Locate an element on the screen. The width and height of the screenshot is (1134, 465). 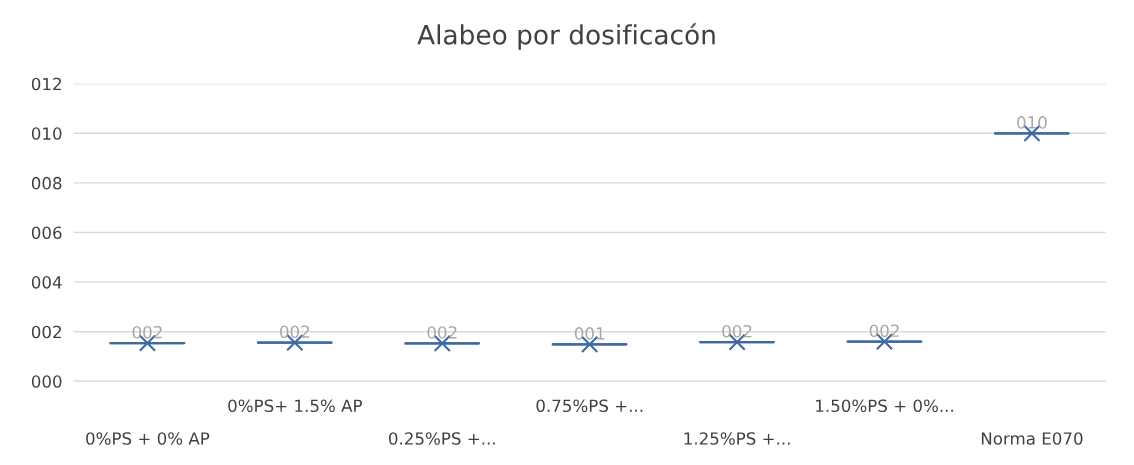
y-tick-label: 010 is located at coordinates (46, 133).